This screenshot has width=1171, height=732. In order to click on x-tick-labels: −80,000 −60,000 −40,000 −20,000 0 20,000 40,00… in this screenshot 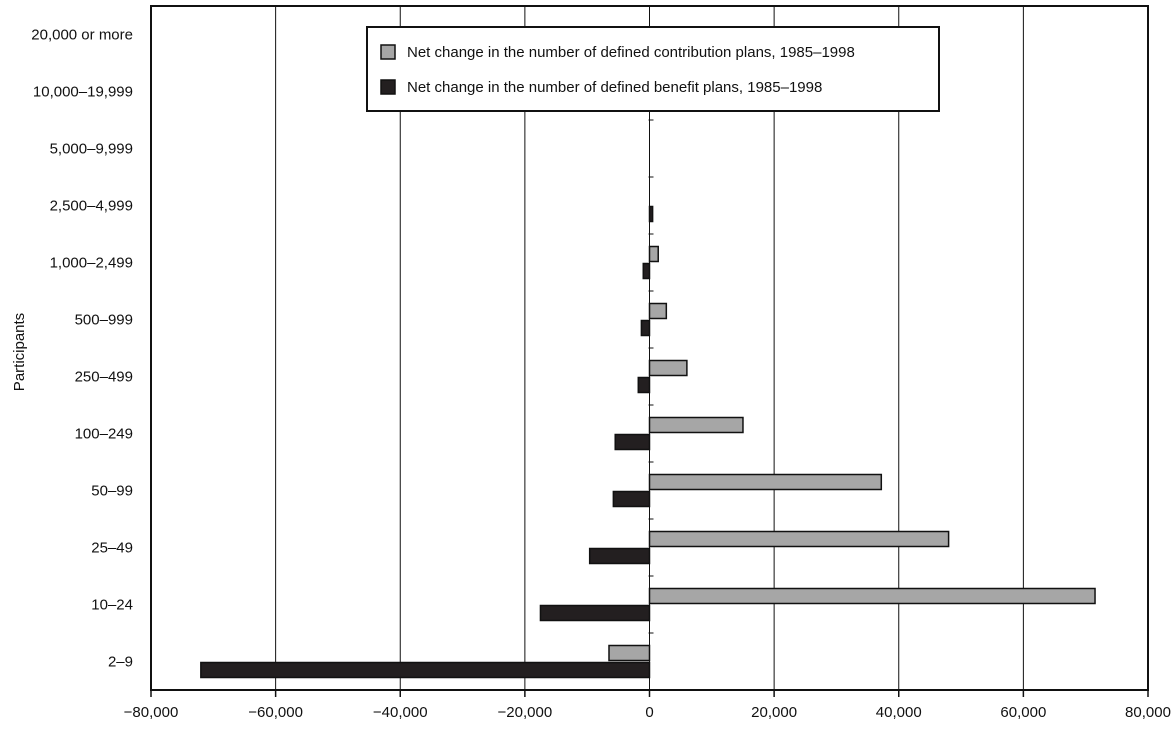, I will do `click(647, 712)`.